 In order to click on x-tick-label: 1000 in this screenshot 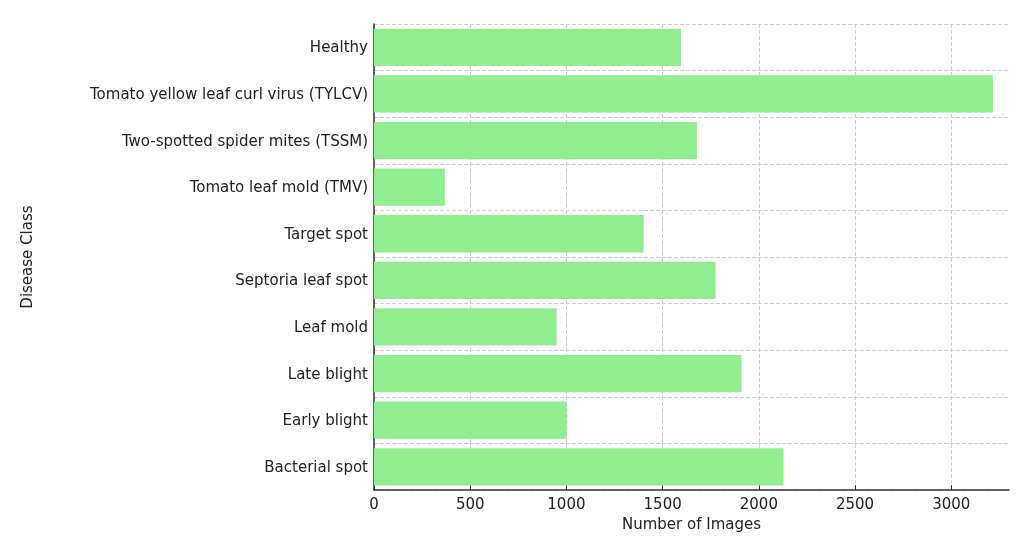, I will do `click(566, 503)`.